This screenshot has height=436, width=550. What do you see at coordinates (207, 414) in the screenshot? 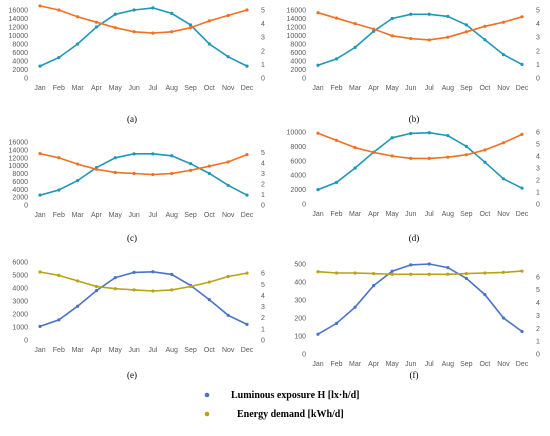
I see `legend-marker` at bounding box center [207, 414].